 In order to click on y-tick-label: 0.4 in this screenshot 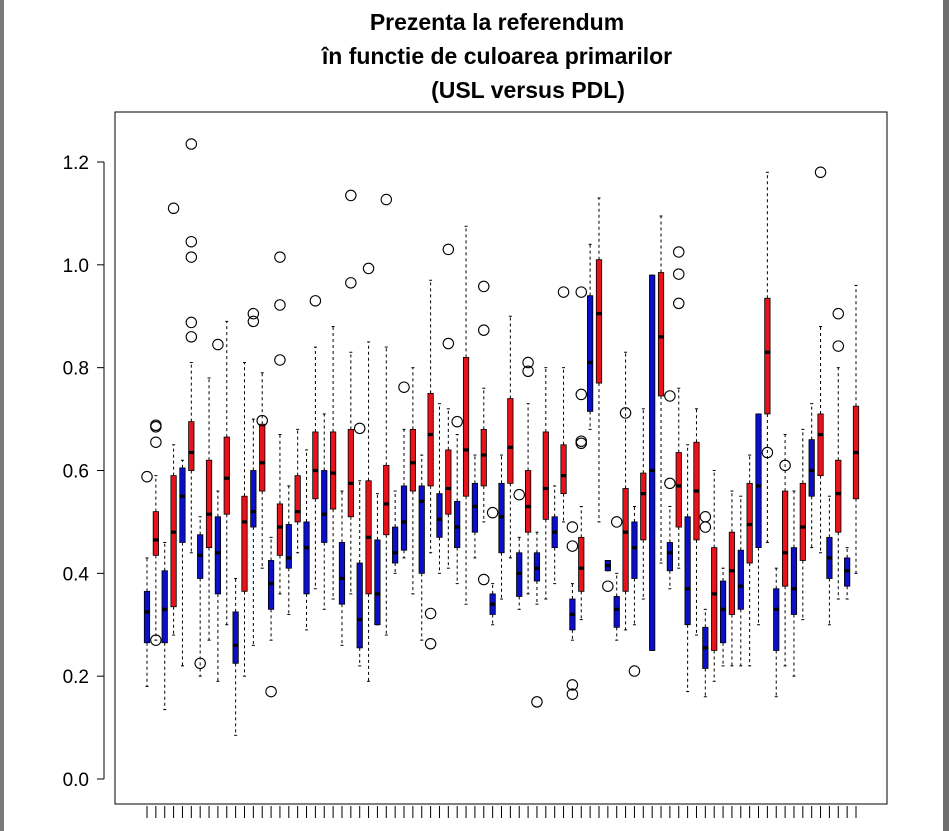, I will do `click(76, 574)`.